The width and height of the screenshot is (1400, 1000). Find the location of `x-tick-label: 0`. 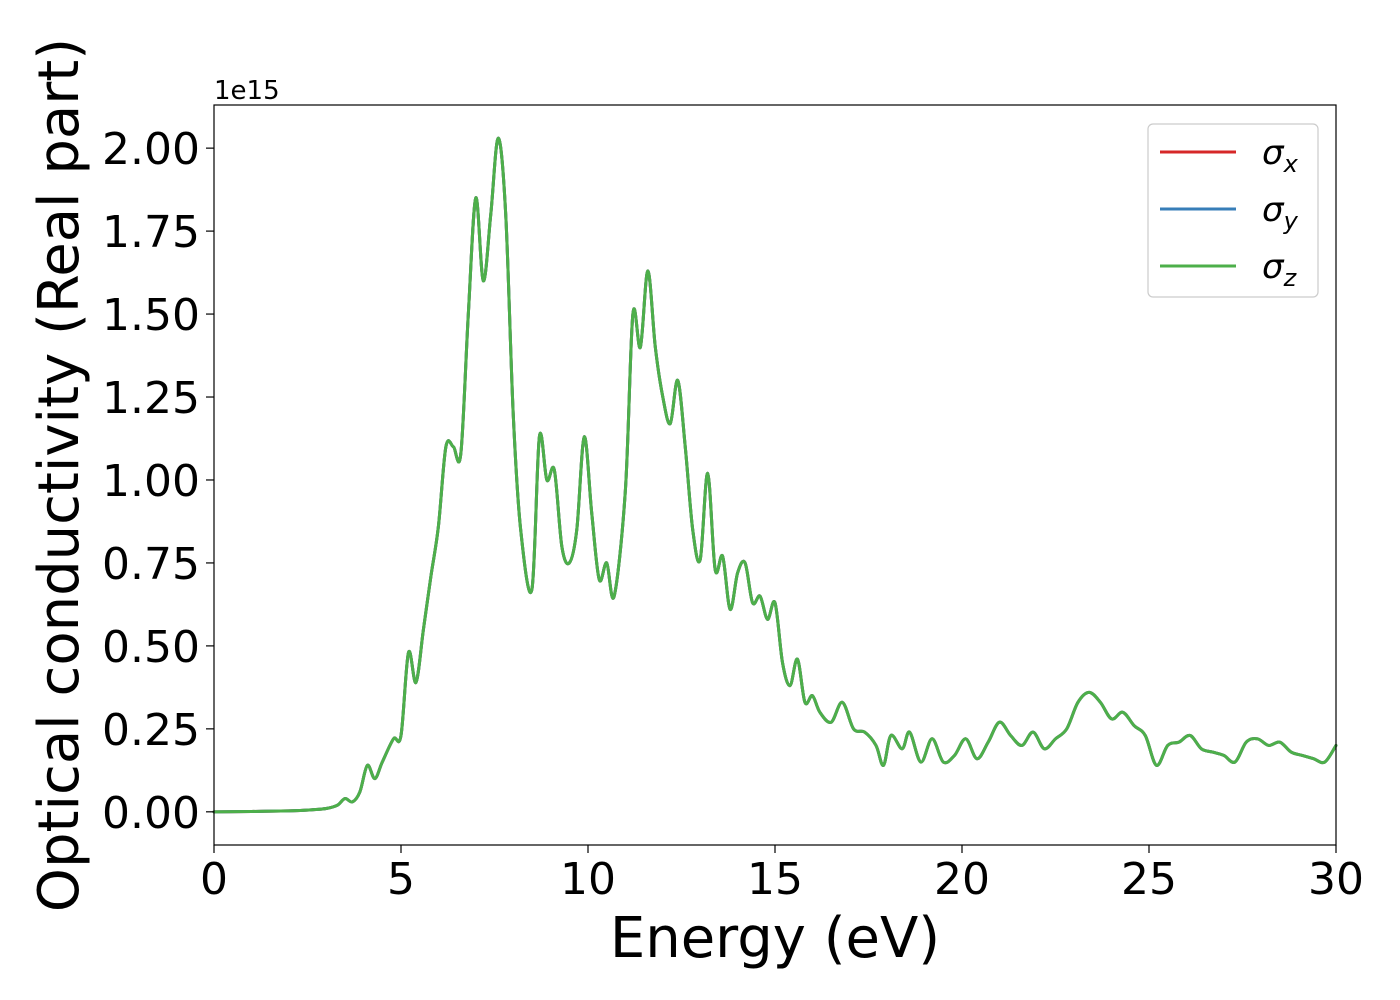

x-tick-label: 0 is located at coordinates (214, 879).